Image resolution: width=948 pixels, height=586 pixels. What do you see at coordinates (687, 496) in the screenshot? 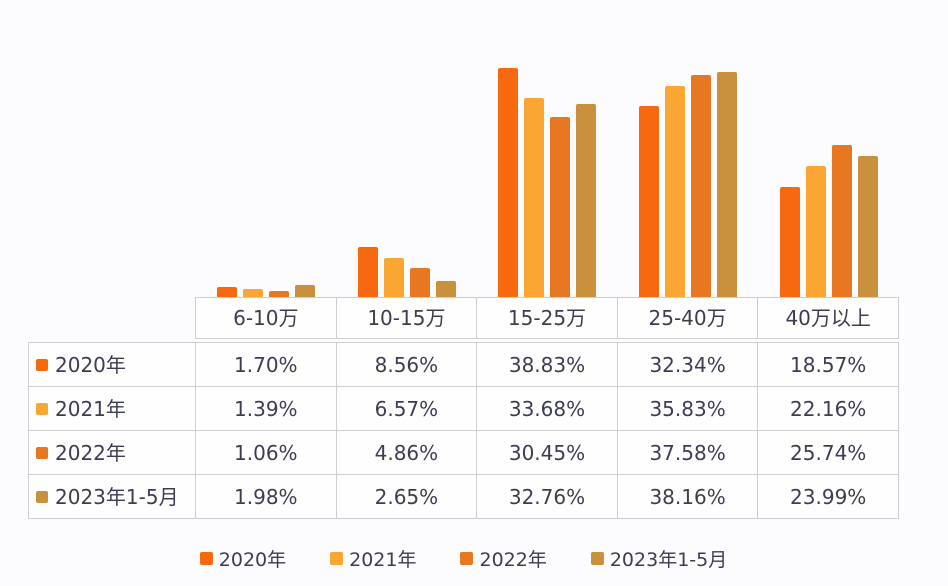
I see `value-cell: 38.16%` at bounding box center [687, 496].